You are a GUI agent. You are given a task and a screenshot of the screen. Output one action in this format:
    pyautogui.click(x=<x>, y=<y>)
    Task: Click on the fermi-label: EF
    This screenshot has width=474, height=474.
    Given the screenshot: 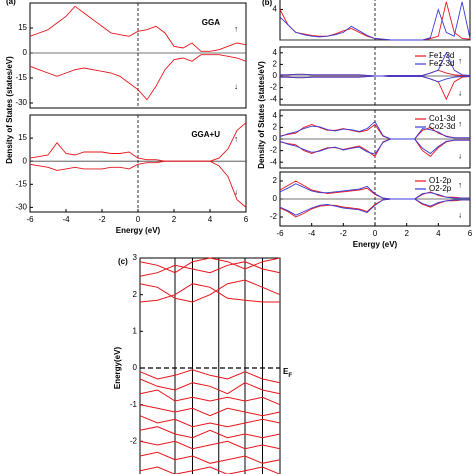 What is the action you would take?
    pyautogui.click(x=287, y=372)
    